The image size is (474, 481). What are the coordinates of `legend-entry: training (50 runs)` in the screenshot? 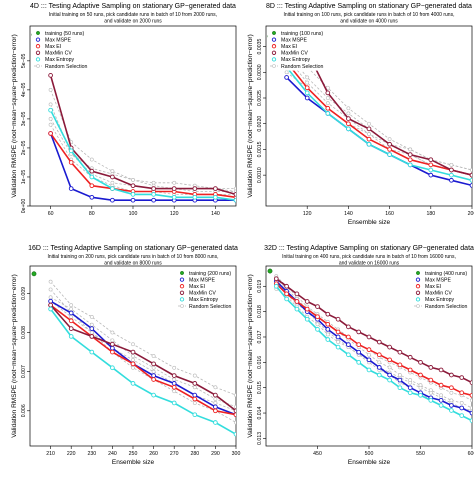 It's located at (64, 34).